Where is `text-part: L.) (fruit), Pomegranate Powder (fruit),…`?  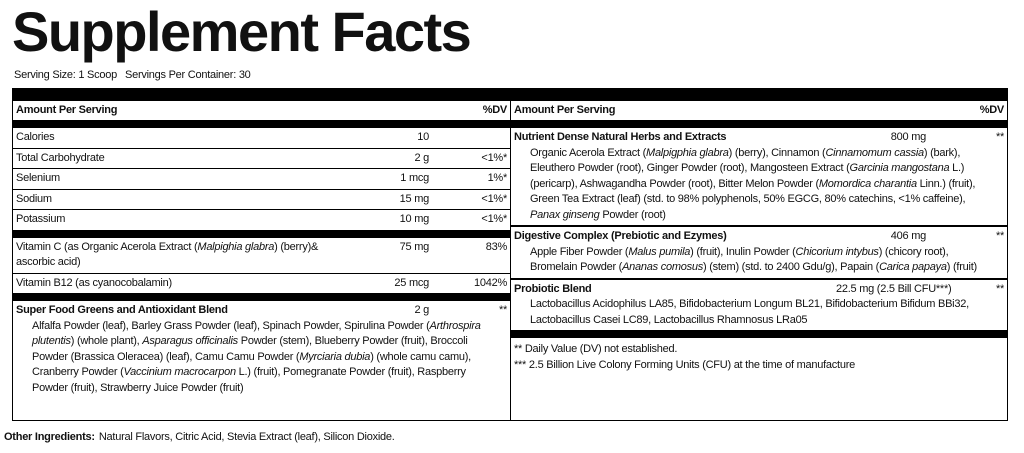 text-part: L.) (fruit), Pomegranate Powder (fruit),… is located at coordinates (249, 380).